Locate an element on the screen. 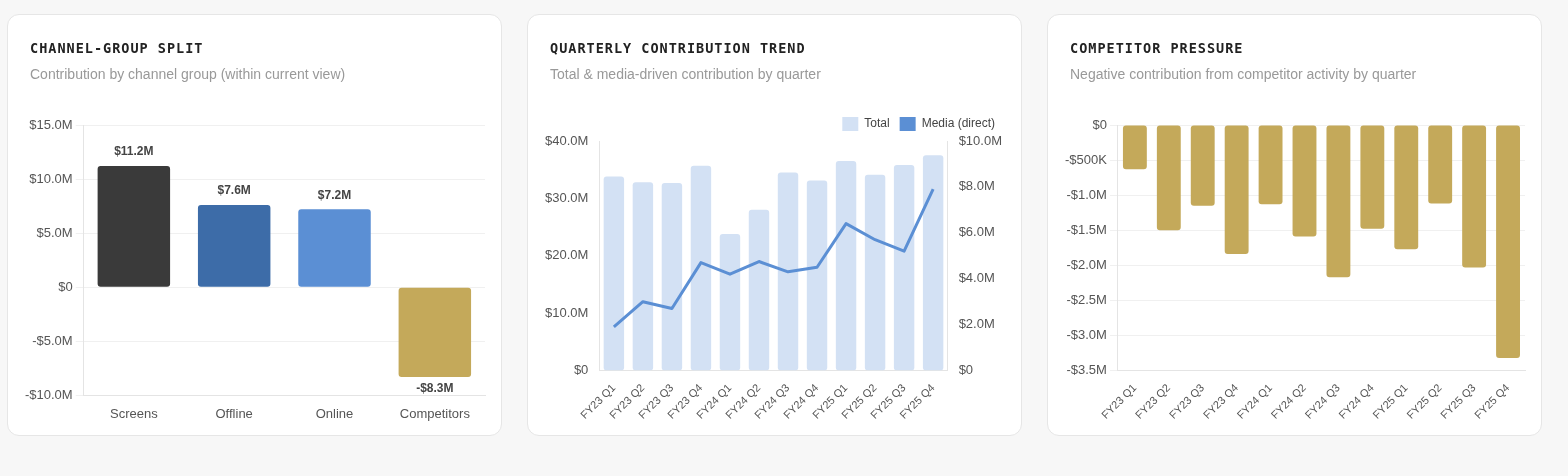 The height and width of the screenshot is (476, 1568). y-tick-label: -$10.0M is located at coordinates (48, 394).